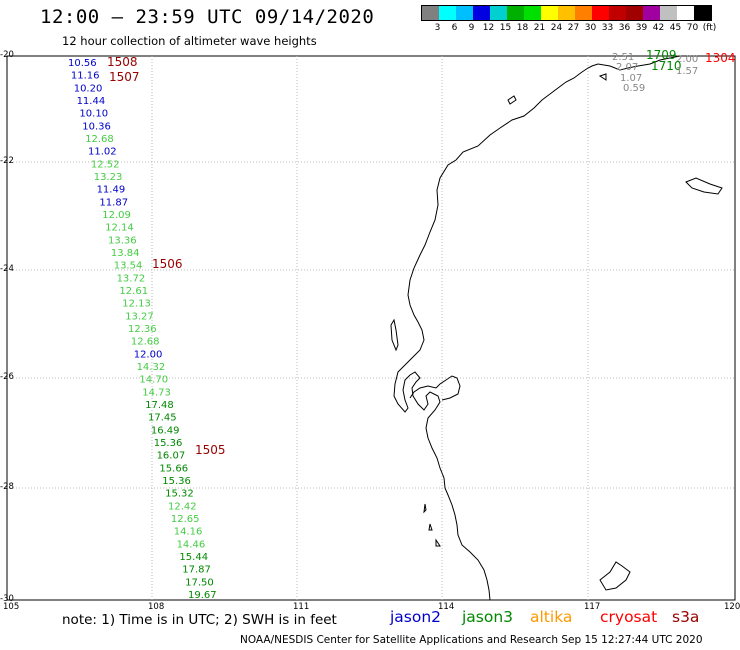  Describe the element at coordinates (210, 450) in the screenshot. I see `pass-time-label: 1505` at that location.